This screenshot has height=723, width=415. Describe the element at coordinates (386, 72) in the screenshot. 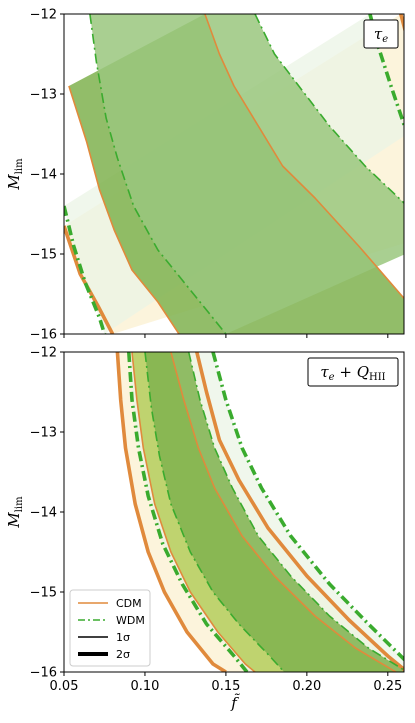

I see `contour-2sigma-high-wdm` at that location.